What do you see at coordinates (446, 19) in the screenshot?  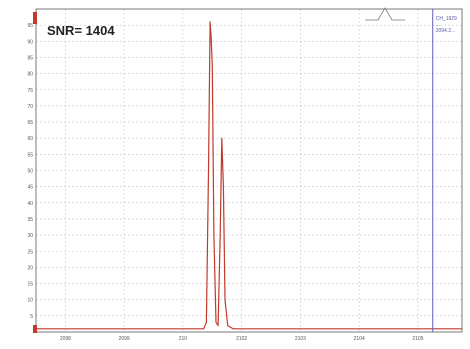 I see `cursor-readout-line: CH_1929` at bounding box center [446, 19].